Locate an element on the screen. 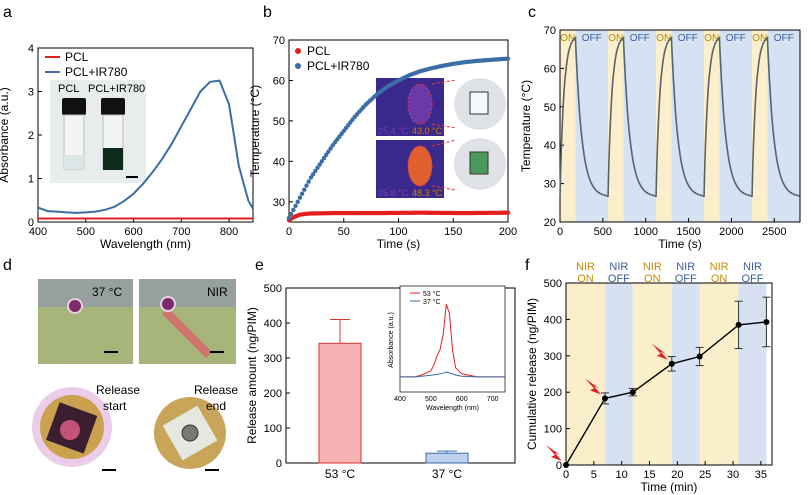  c-xtick-label: 1500 is located at coordinates (688, 232).